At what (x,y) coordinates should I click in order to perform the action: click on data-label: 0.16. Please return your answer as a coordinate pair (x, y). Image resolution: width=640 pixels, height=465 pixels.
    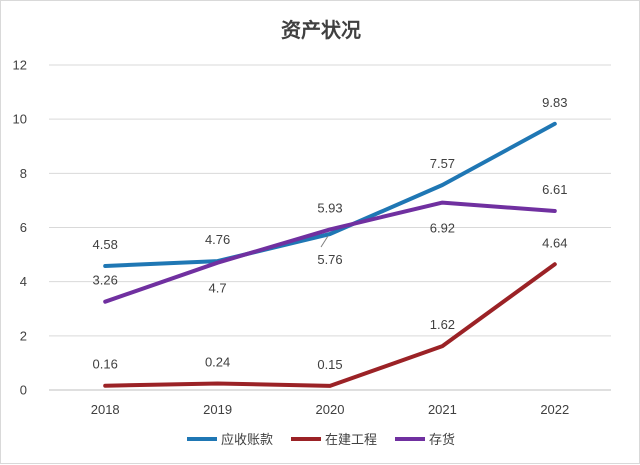
    Looking at the image, I should click on (105, 364).